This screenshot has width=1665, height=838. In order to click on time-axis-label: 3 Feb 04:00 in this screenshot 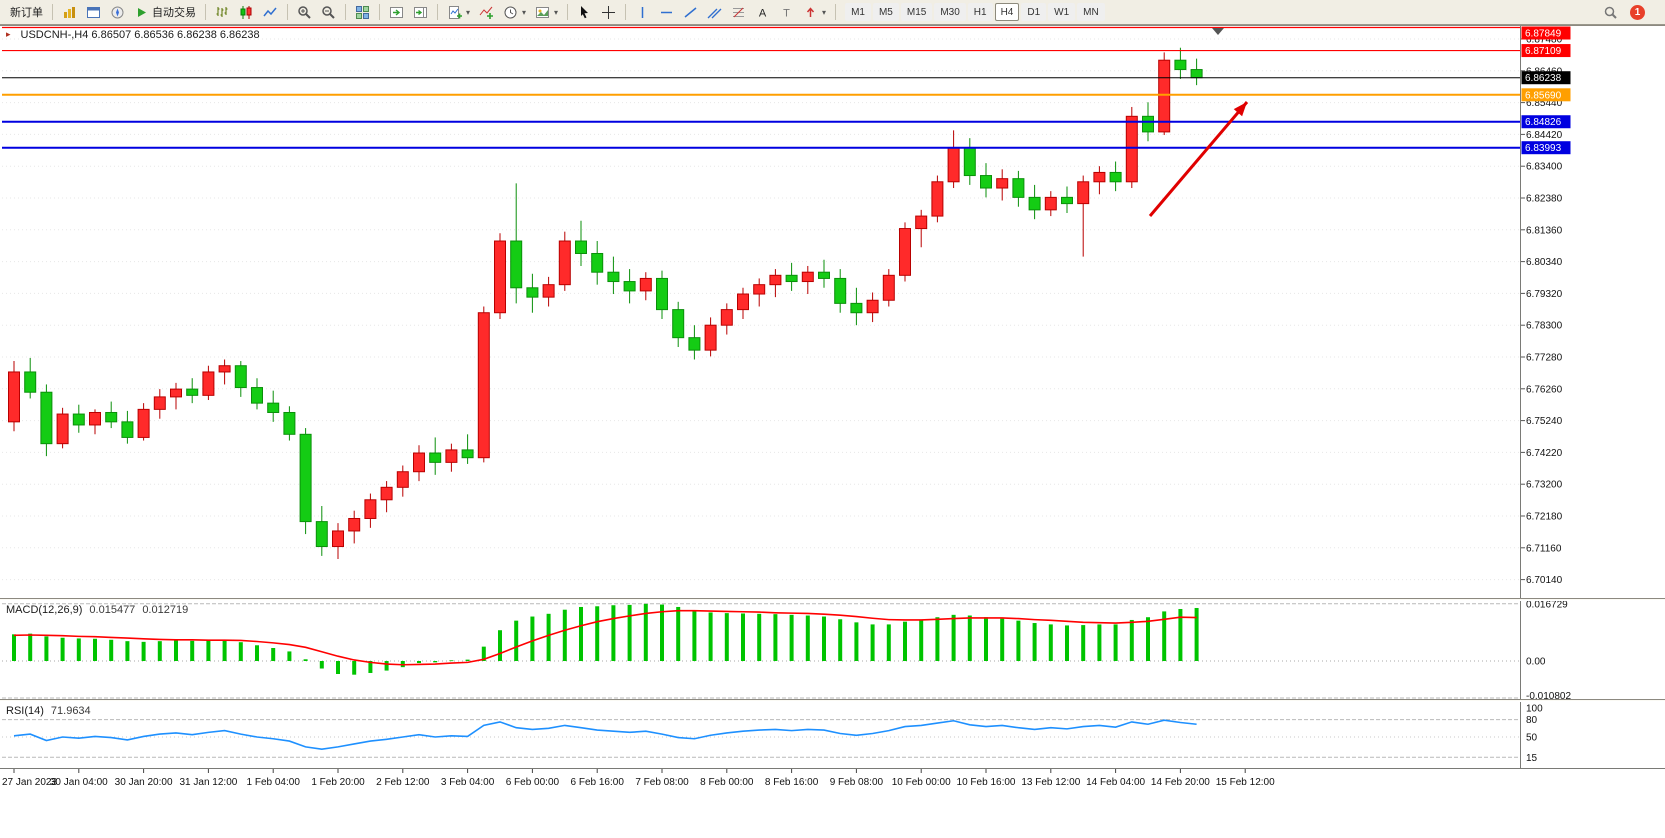, I will do `click(468, 782)`.